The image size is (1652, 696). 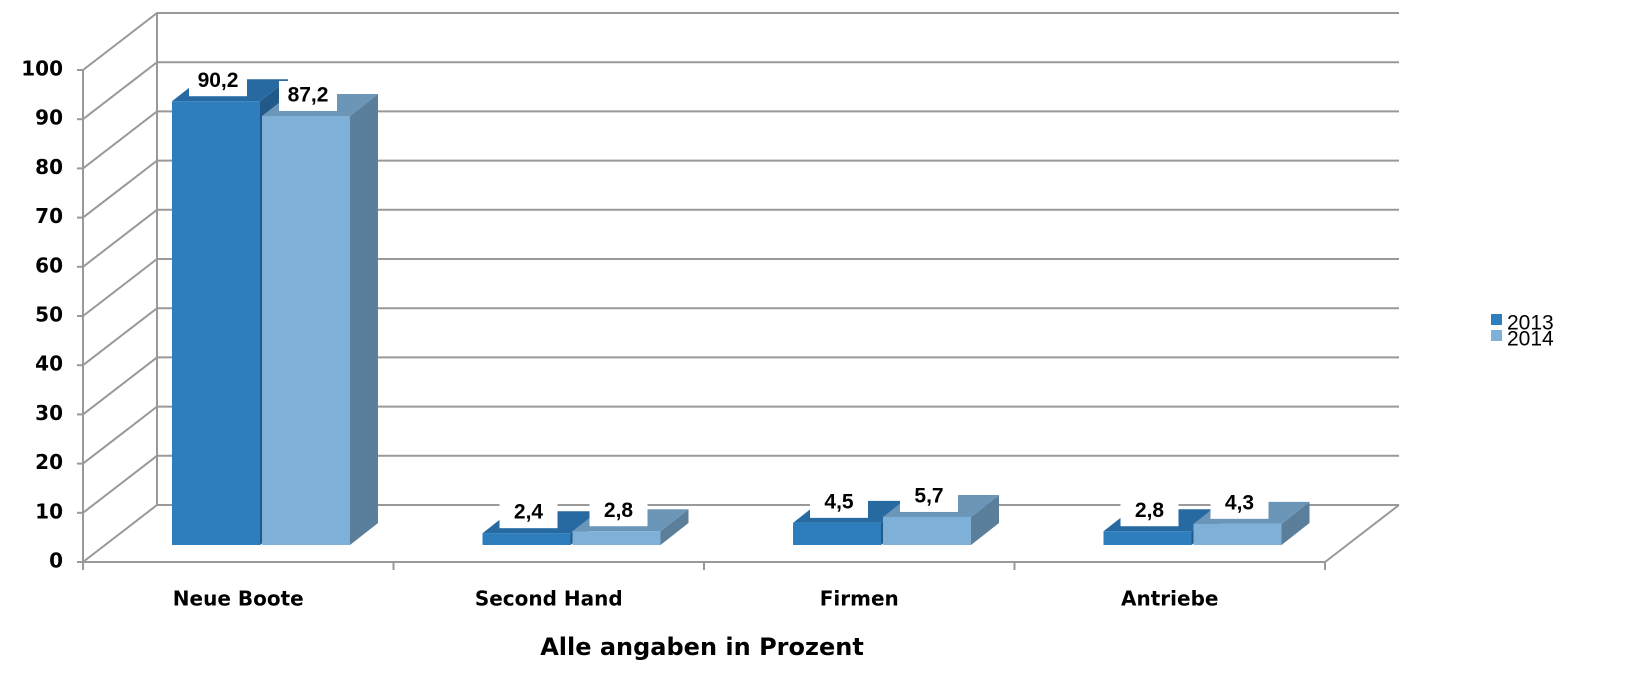 I want to click on data-label: 2,4, so click(x=529, y=512).